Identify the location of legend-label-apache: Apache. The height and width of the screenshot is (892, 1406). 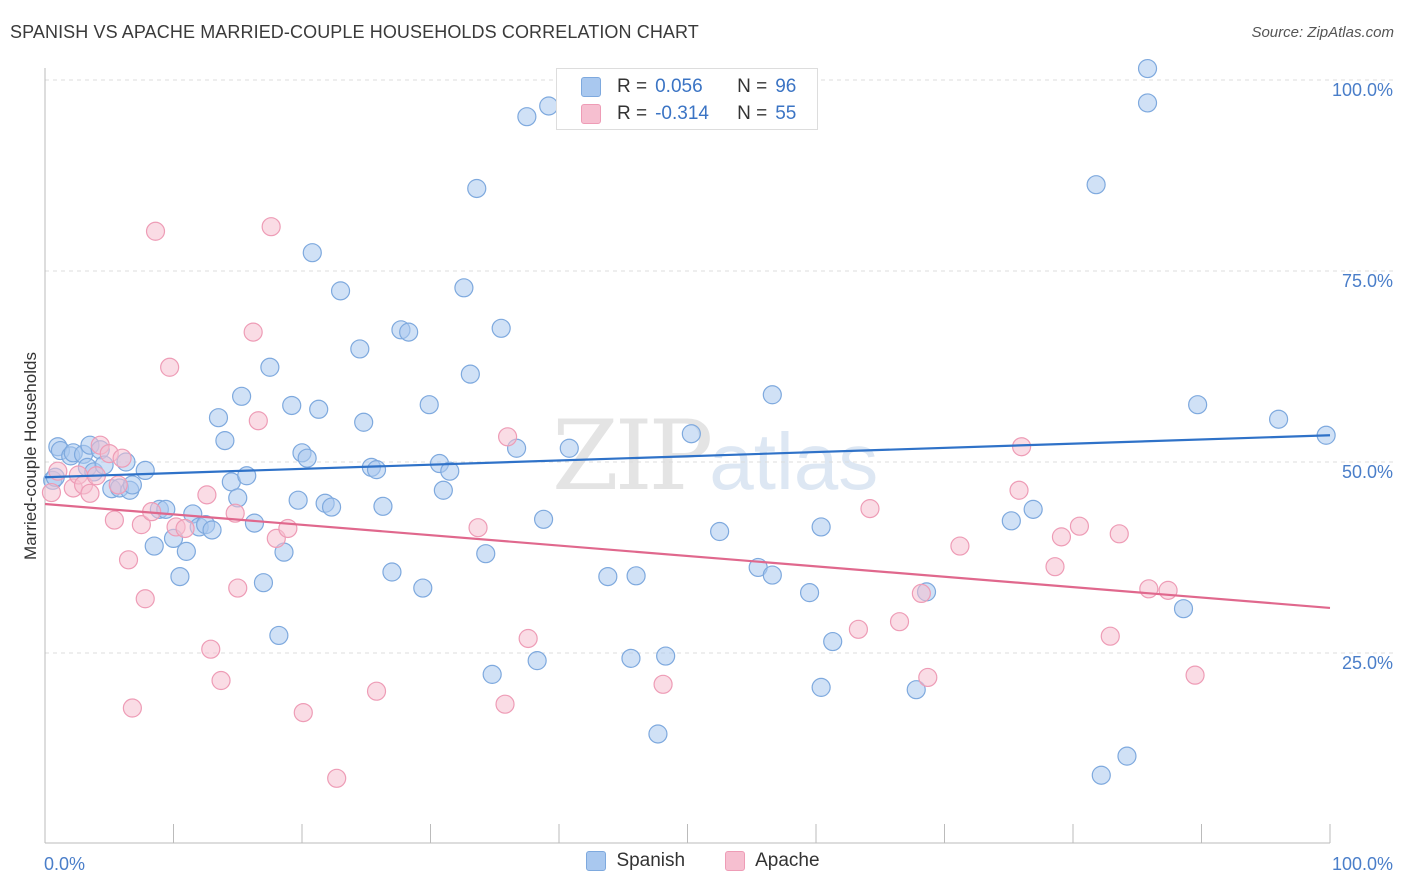
(787, 860).